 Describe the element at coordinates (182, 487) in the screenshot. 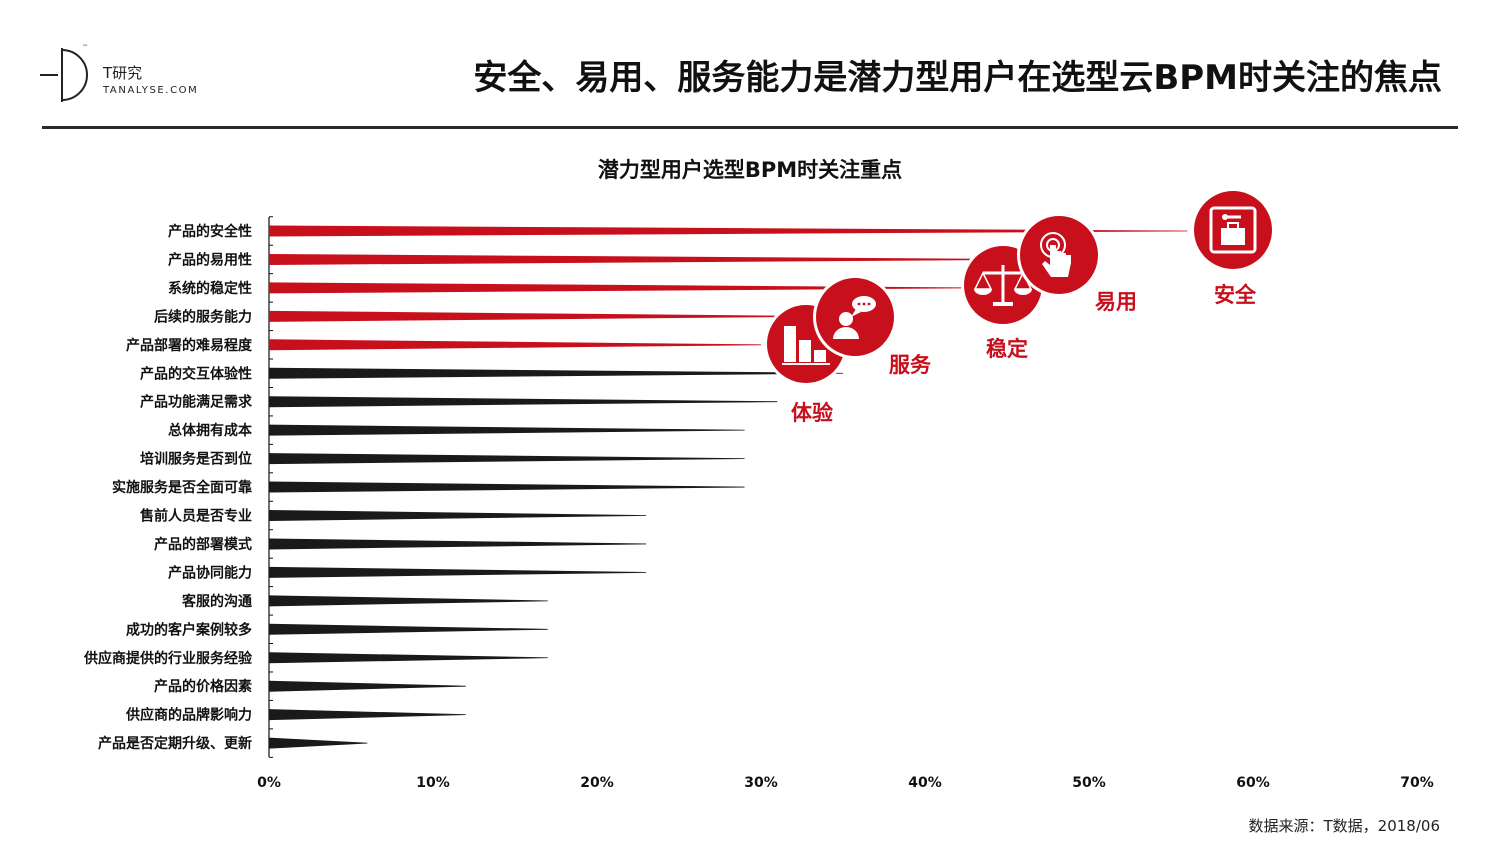

I see `category-label: 实施服务是否全面可靠` at that location.